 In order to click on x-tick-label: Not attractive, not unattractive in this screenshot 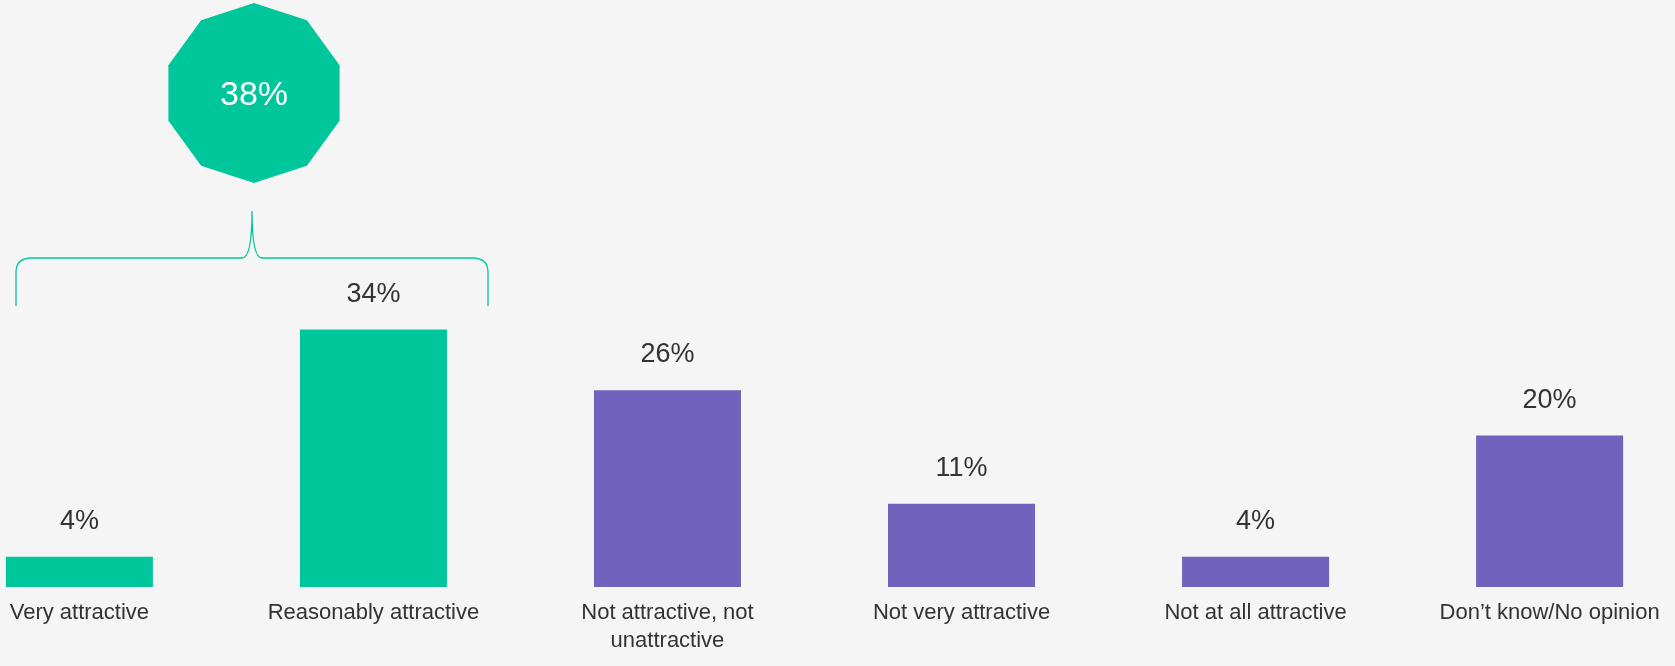, I will do `click(667, 625)`.